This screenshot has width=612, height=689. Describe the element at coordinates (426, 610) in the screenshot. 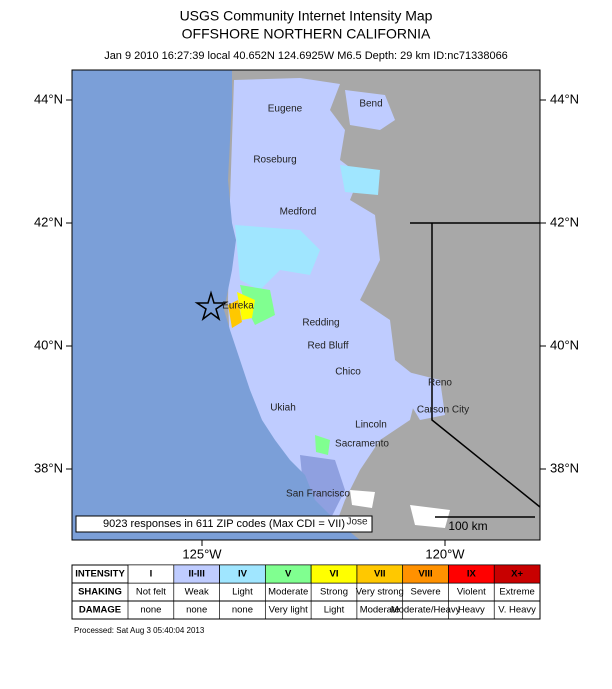

I see `legend-damage: Moderate/Heavy` at that location.